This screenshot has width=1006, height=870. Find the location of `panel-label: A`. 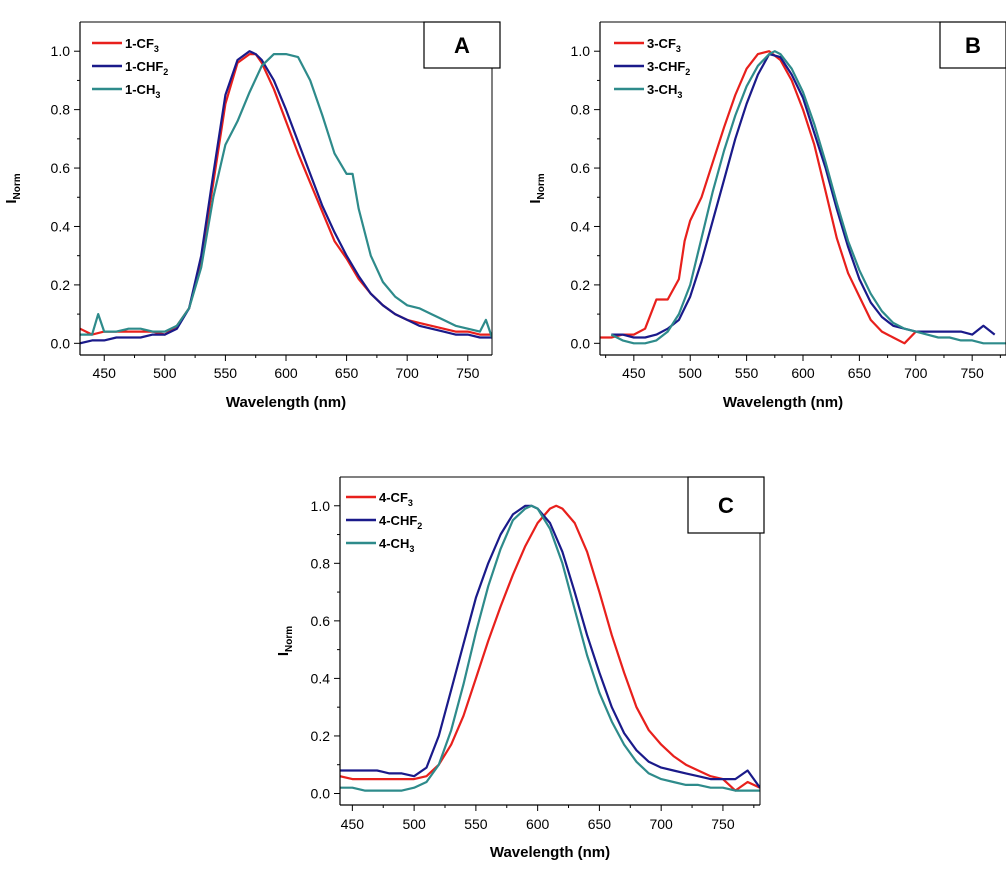

panel-label: A is located at coordinates (462, 45).